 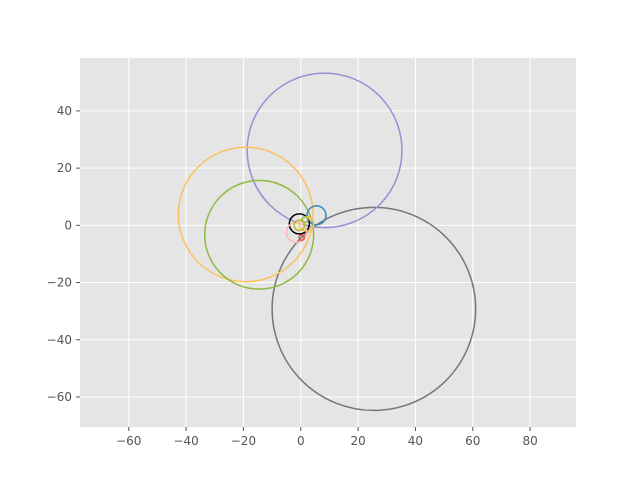 I want to click on y-tick-label: 20, so click(x=64, y=168).